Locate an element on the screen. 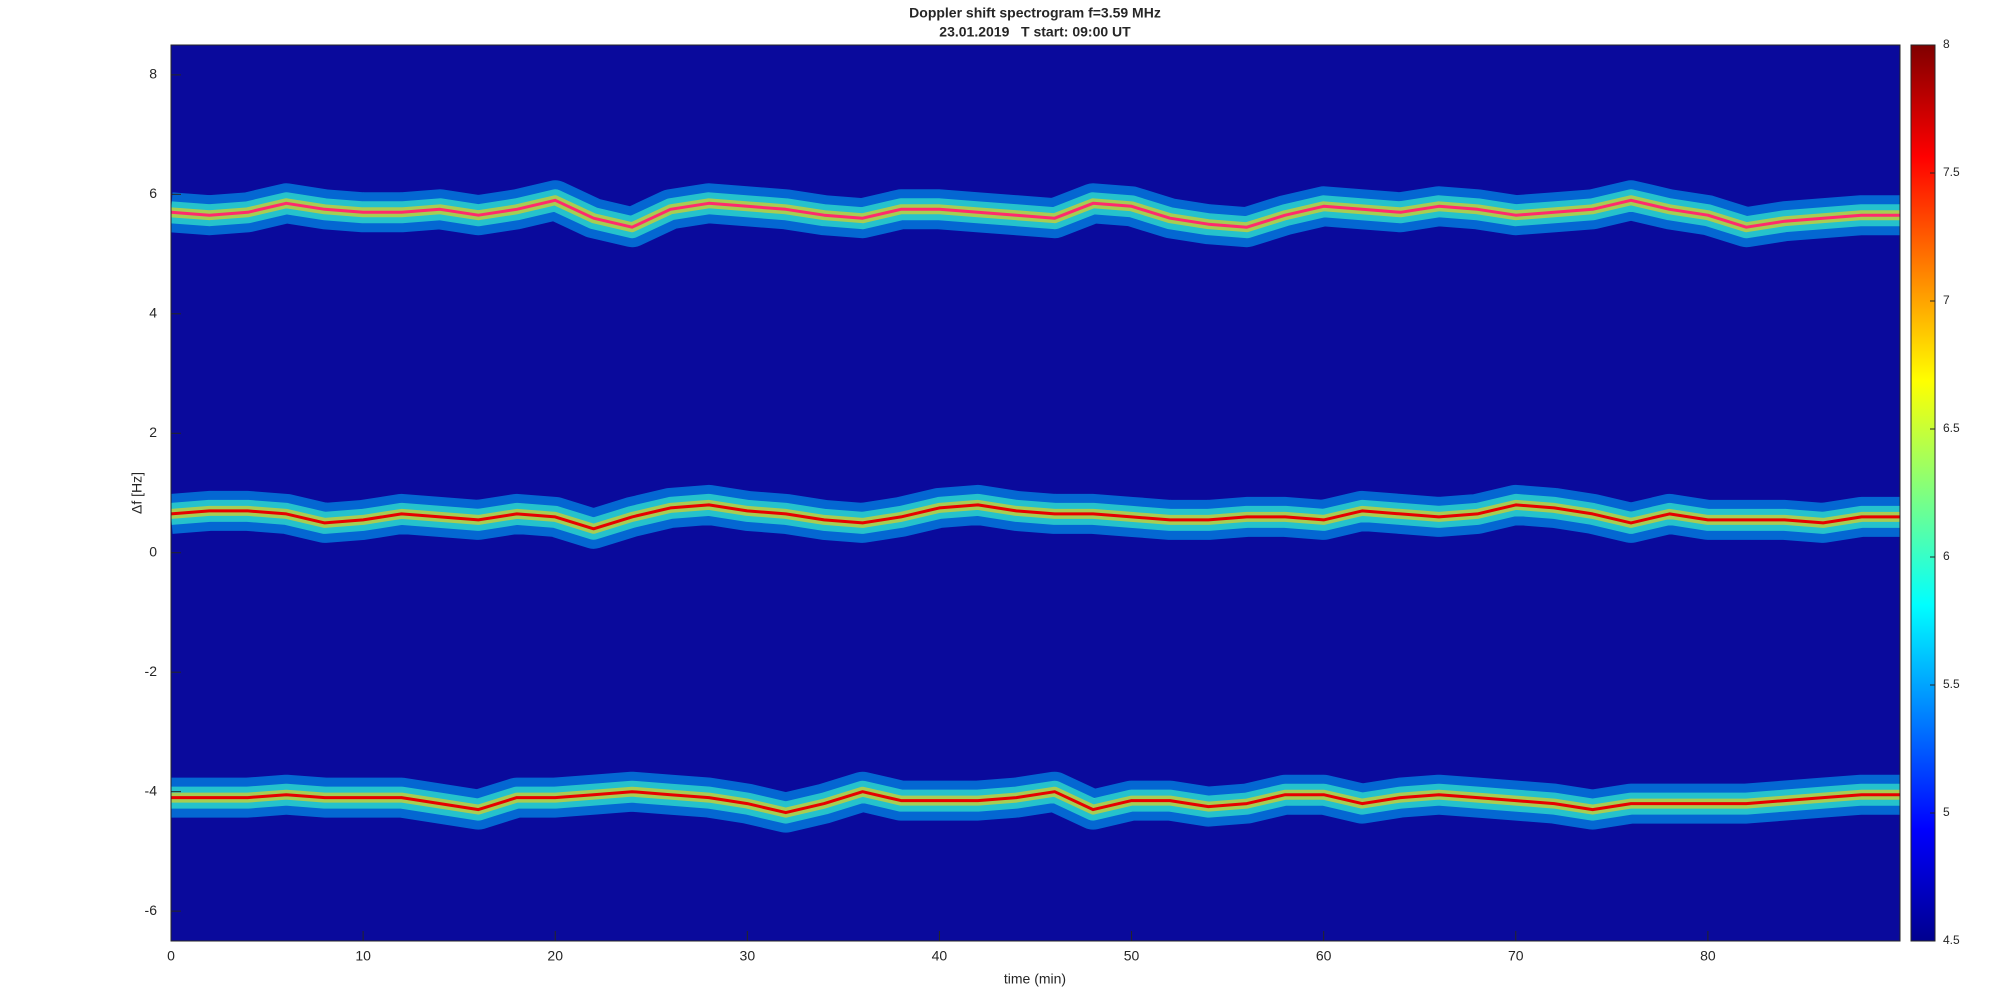  x-tick-label: 0 is located at coordinates (171, 956).